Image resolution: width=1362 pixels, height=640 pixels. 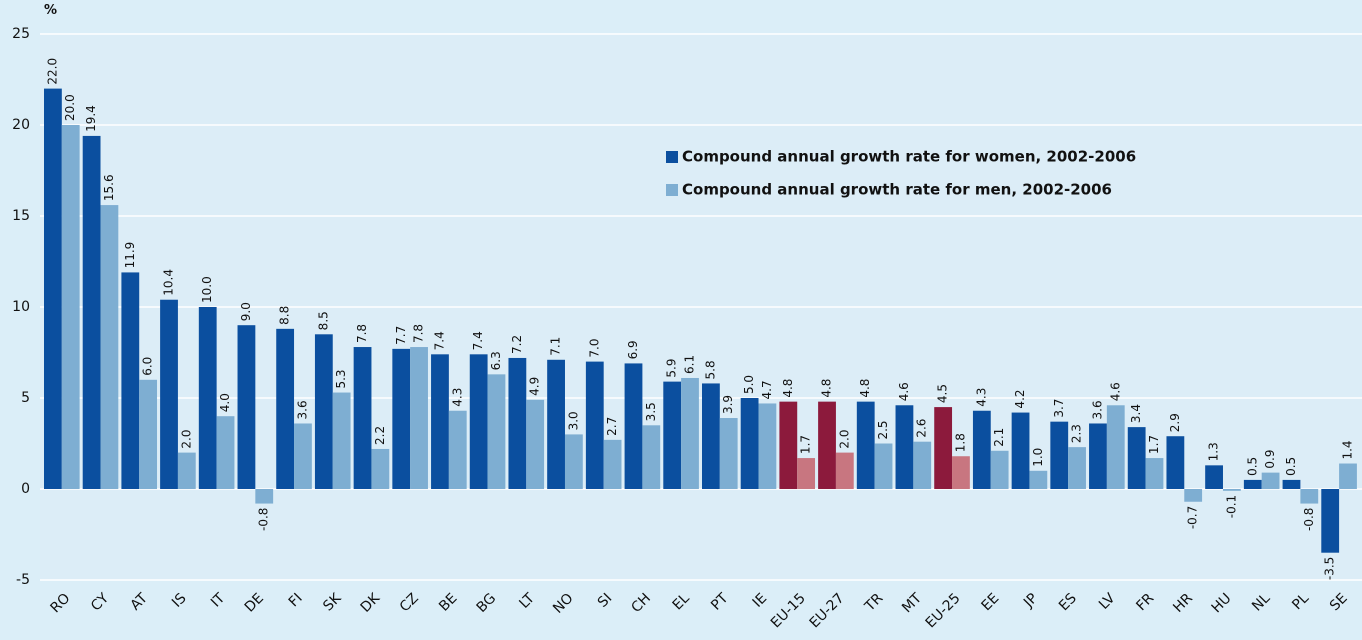 What do you see at coordinates (672, 157) in the screenshot?
I see `legend-swatch` at bounding box center [672, 157].